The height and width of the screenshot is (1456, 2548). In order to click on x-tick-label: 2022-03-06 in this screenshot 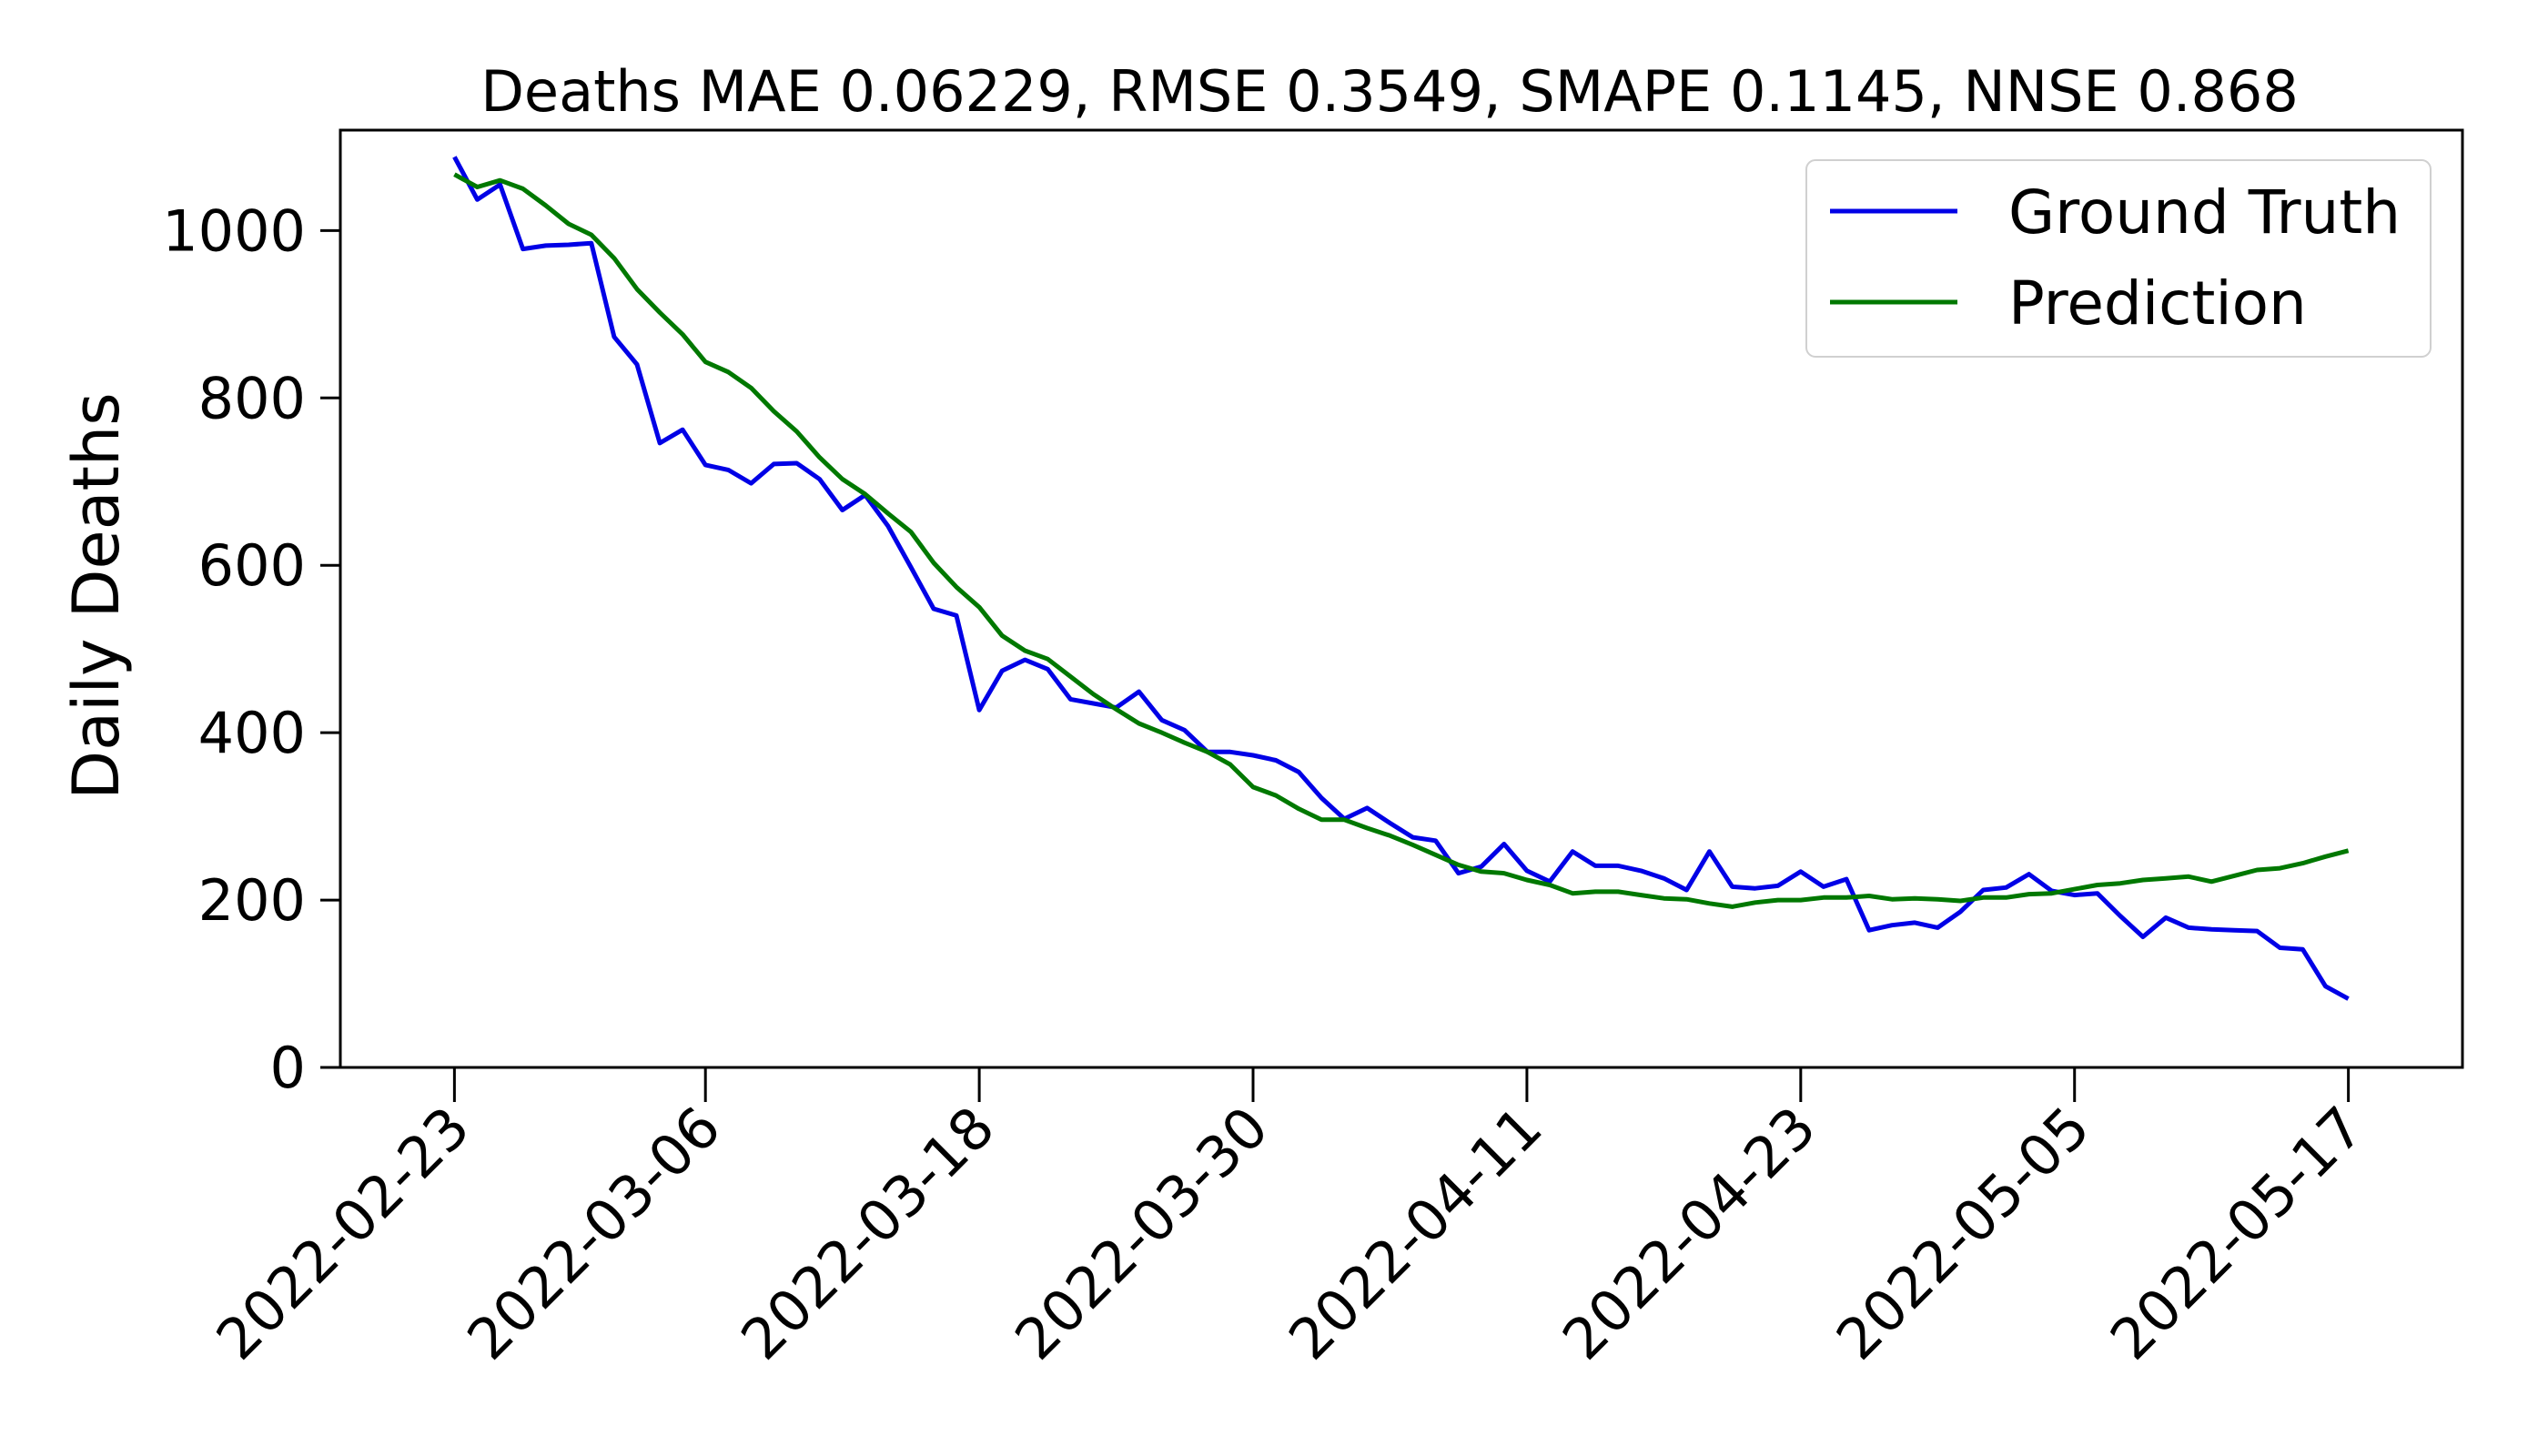, I will do `click(594, 1233)`.